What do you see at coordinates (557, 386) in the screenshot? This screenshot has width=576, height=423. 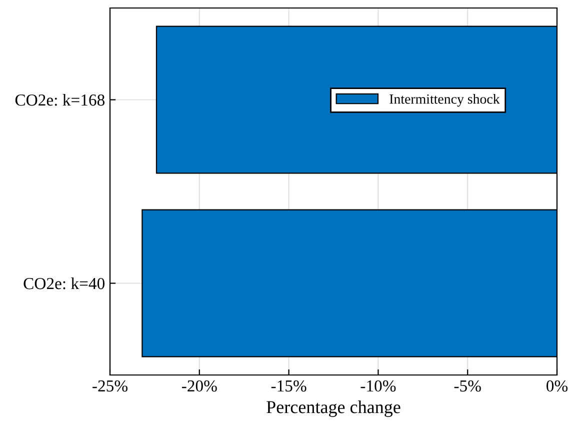 I see `x-tick-label: 0%` at bounding box center [557, 386].